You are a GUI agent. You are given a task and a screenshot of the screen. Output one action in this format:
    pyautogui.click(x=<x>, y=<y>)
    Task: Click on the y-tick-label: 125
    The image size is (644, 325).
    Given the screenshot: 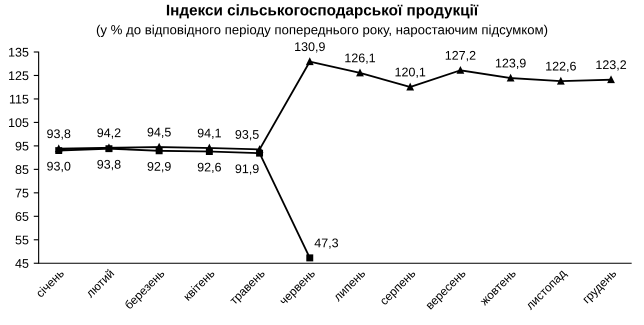 What is the action you would take?
    pyautogui.click(x=18, y=75)
    